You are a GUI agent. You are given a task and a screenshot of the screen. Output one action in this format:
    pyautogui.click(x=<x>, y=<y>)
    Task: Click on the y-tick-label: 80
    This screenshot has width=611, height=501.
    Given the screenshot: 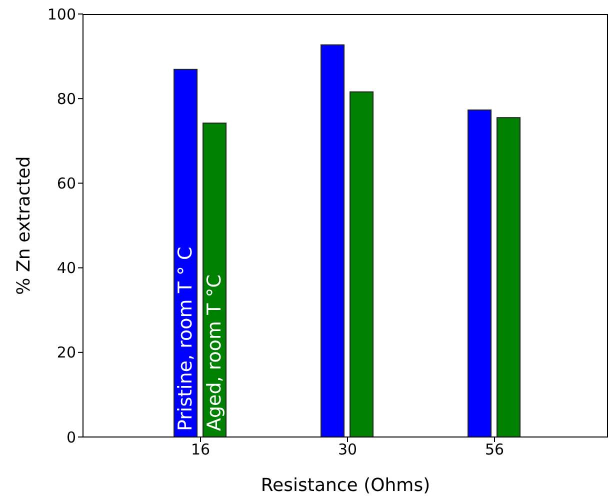 What is the action you would take?
    pyautogui.click(x=66, y=99)
    